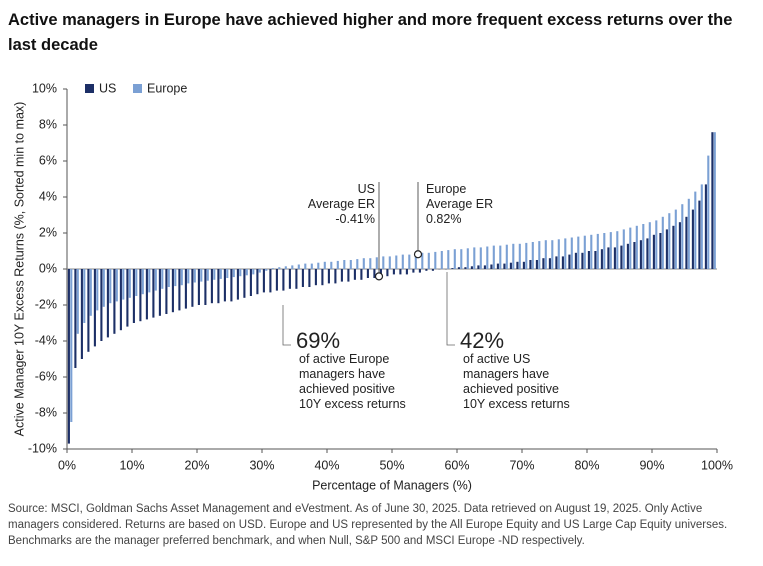  What do you see at coordinates (196, 465) in the screenshot?
I see `x-tick-label: 20%` at bounding box center [196, 465].